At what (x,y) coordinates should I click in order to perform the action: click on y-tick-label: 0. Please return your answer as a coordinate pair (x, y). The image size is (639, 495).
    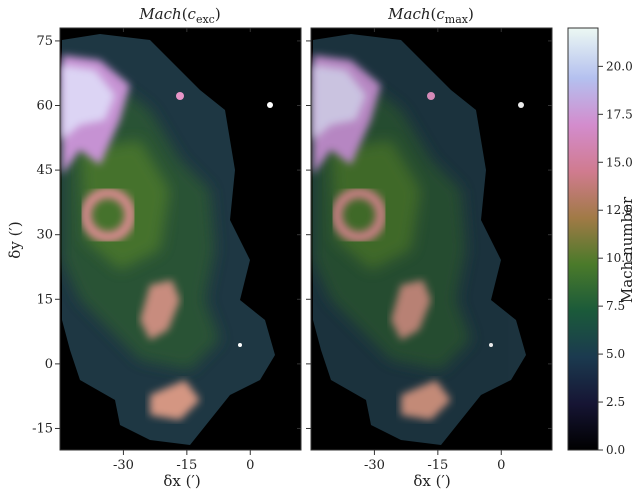
    Looking at the image, I should click on (49, 364).